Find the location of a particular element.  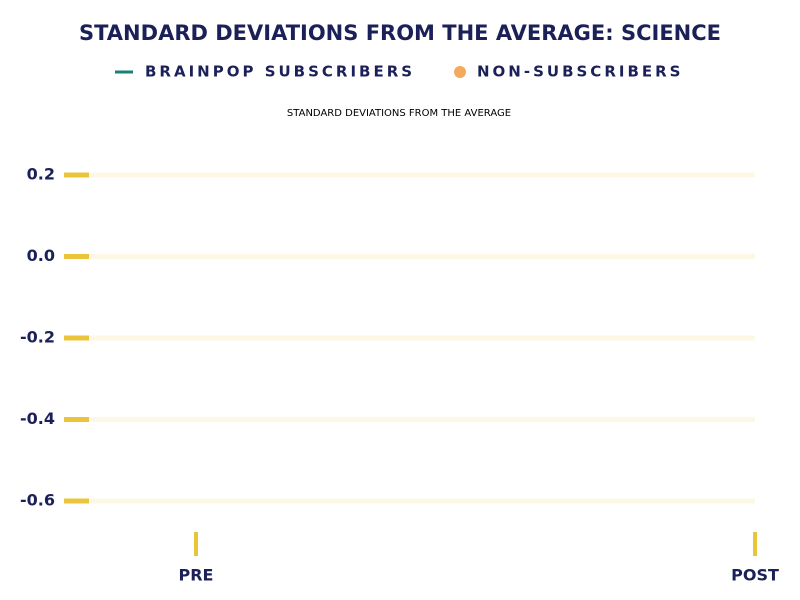

y-axis-title: STANDARD DEVIATIONS FROM THE AVERAGE is located at coordinates (399, 113).